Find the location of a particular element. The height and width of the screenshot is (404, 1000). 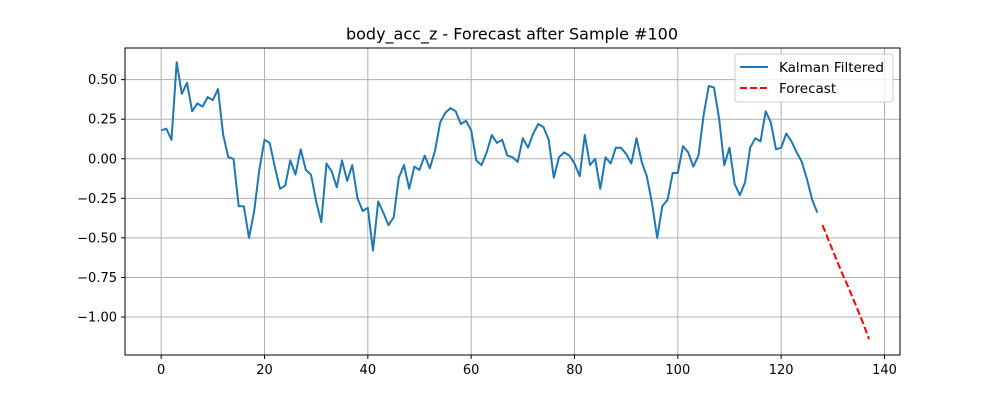

legend: Kalman Filtered Forecast is located at coordinates (814, 78).